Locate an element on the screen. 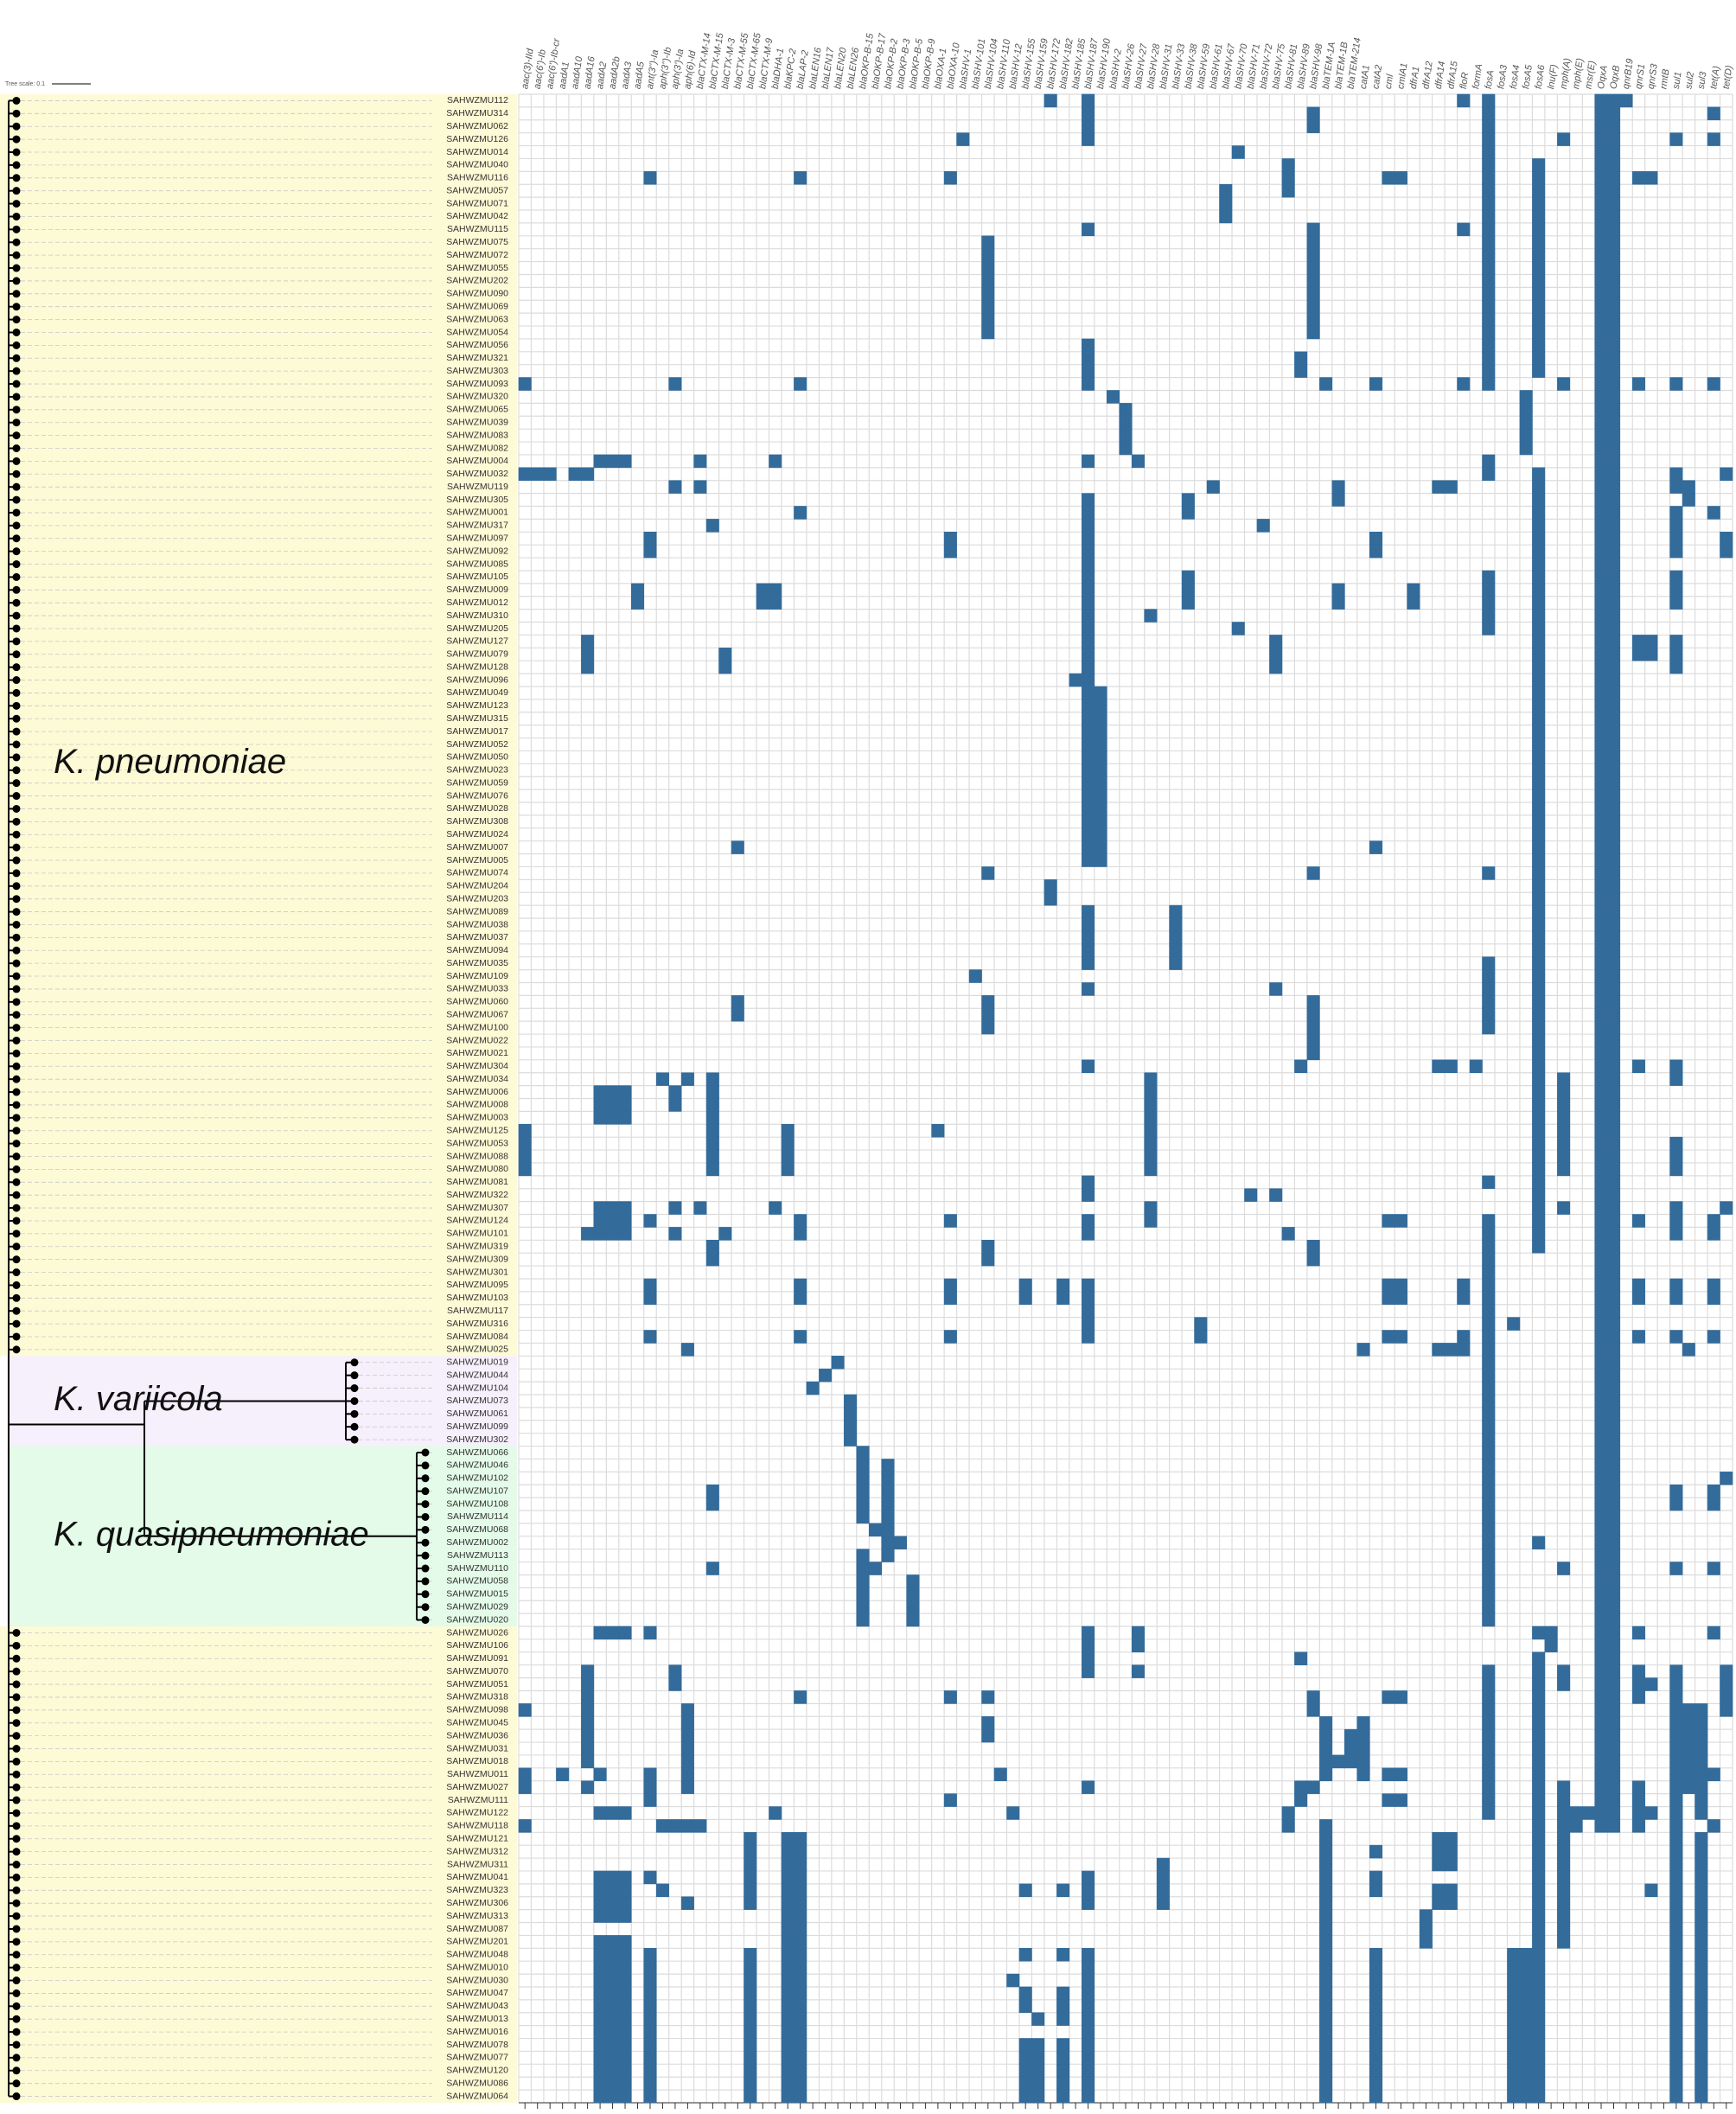 The height and width of the screenshot is (2114, 1736). column-label: qnrB19 is located at coordinates (1628, 74).